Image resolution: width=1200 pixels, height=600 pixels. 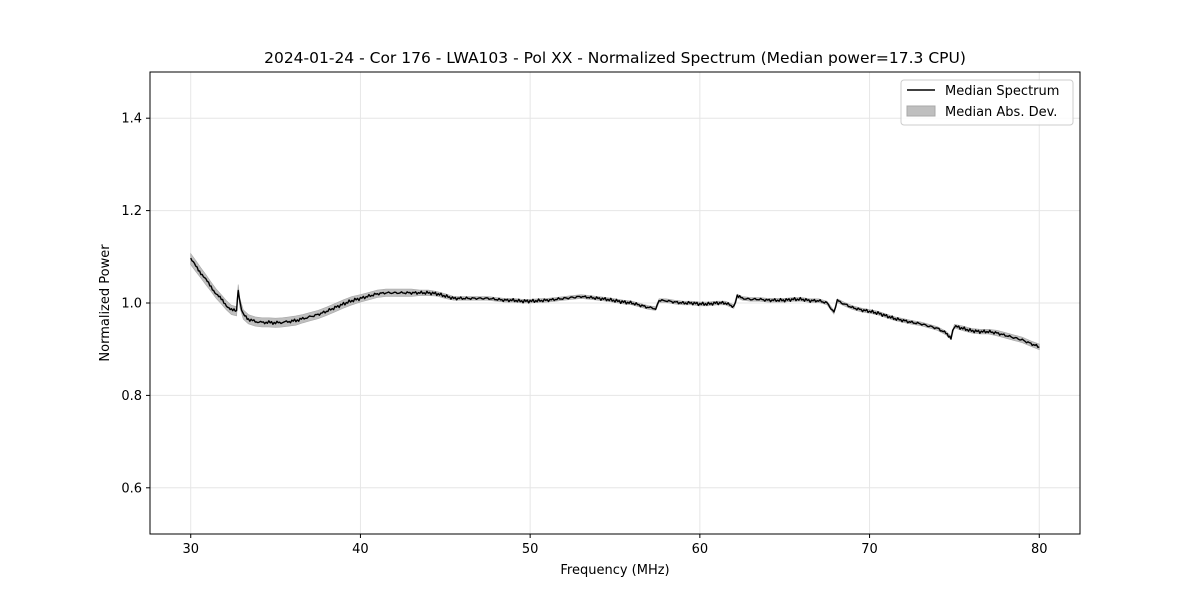 What do you see at coordinates (1001, 112) in the screenshot?
I see `legend-label-mad: Median Abs. Dev.` at bounding box center [1001, 112].